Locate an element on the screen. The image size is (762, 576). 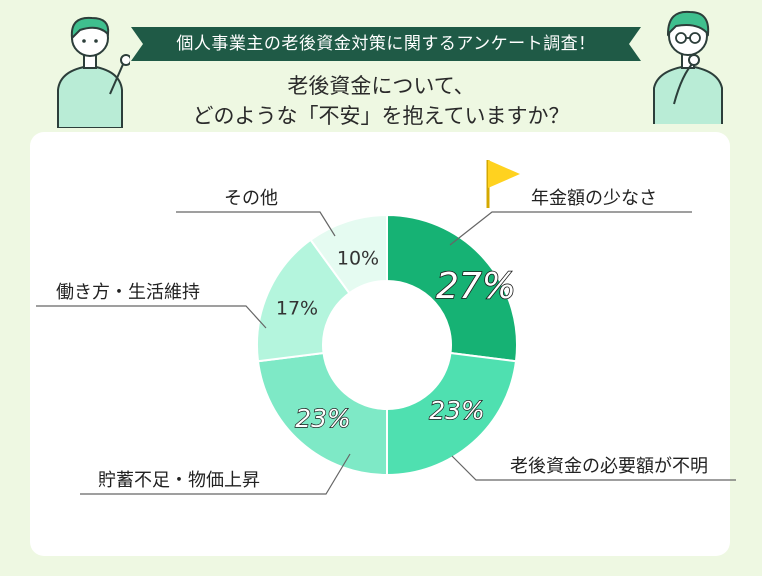
slice-other is located at coordinates (348, 254).